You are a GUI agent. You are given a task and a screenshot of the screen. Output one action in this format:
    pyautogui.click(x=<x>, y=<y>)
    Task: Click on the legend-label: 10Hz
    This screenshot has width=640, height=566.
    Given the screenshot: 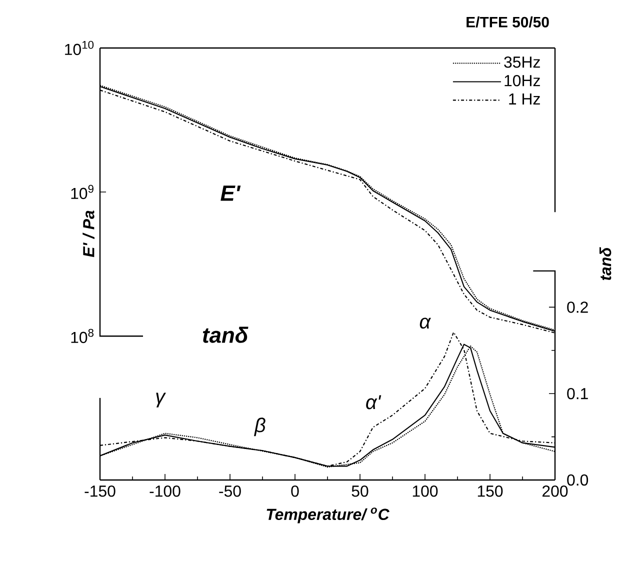 What is the action you would take?
    pyautogui.click(x=522, y=80)
    